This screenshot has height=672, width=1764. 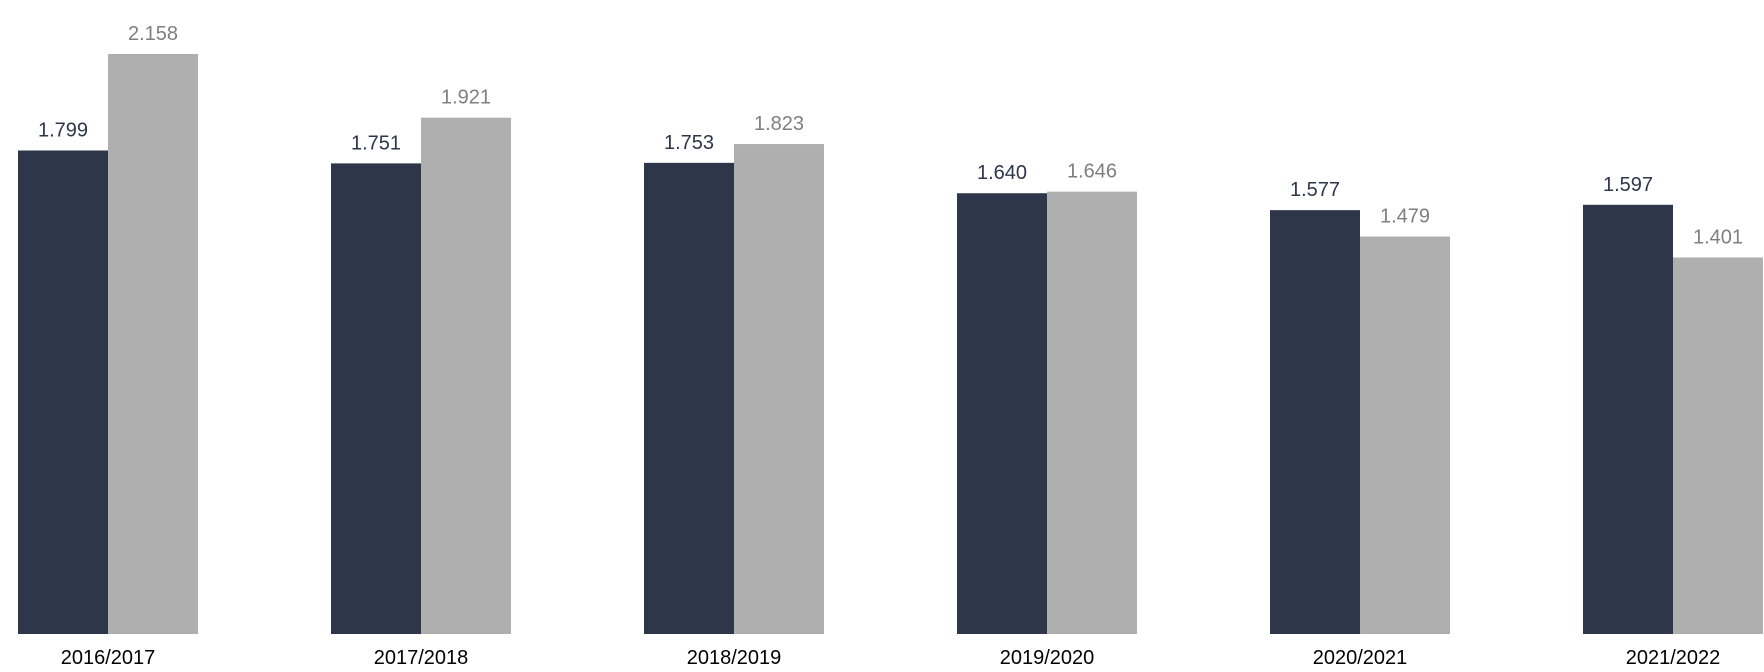 I want to click on bar-series-2-2017-2018, so click(x=466, y=375).